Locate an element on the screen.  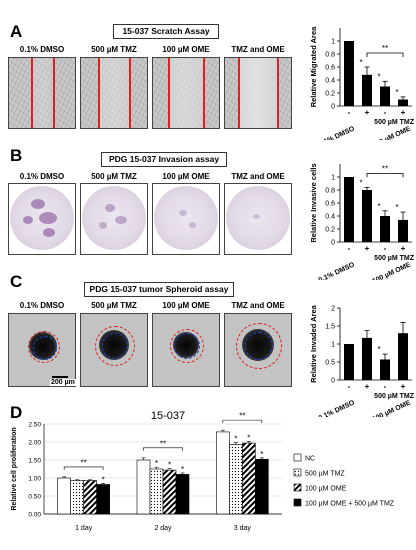
chart-title: 15-037 is located at coordinates (168, 416).